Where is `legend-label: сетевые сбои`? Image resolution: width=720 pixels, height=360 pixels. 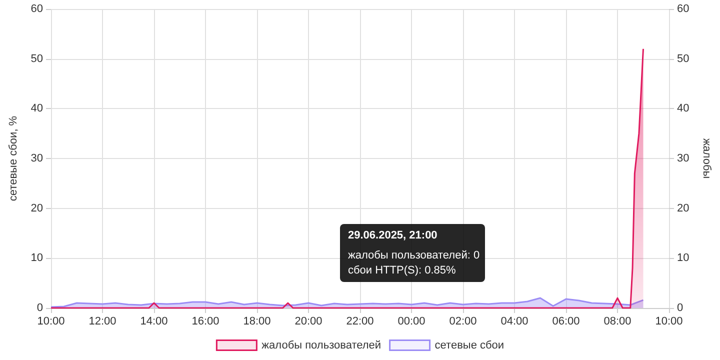
legend-label: сетевые сбои is located at coordinates (469, 345).